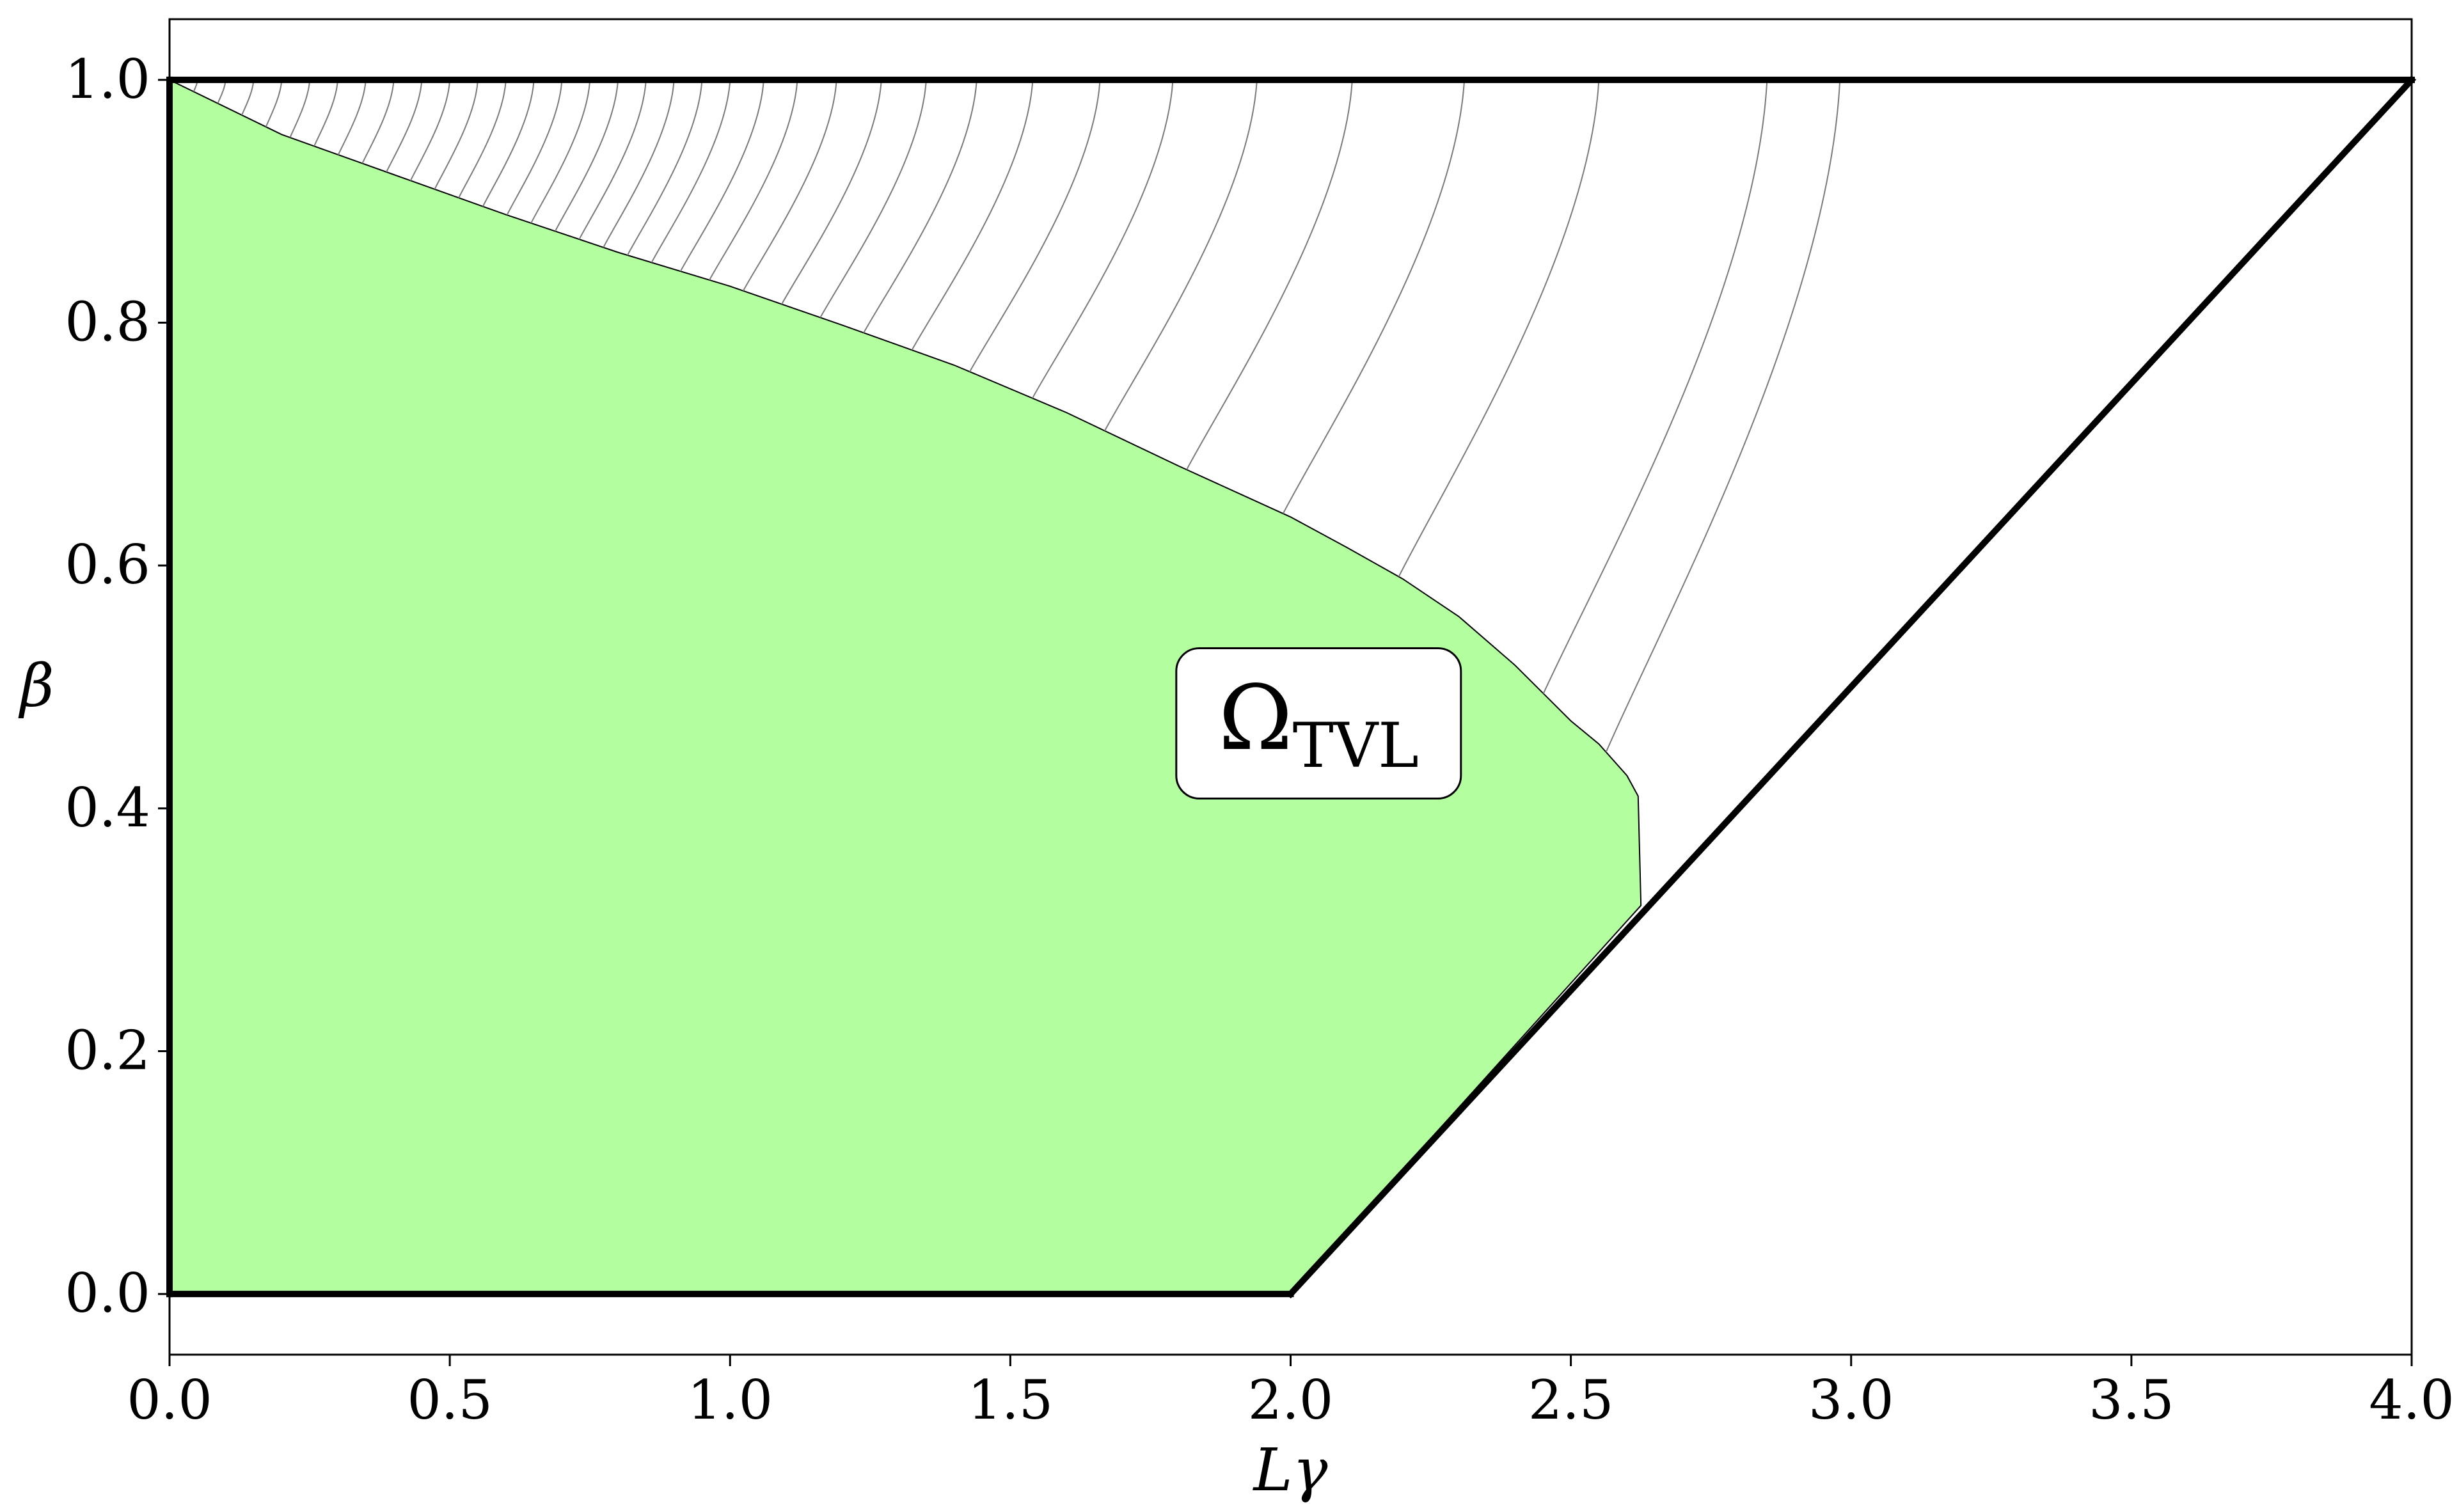  Describe the element at coordinates (2132, 1400) in the screenshot. I see `x-tick-label: 3.5` at that location.